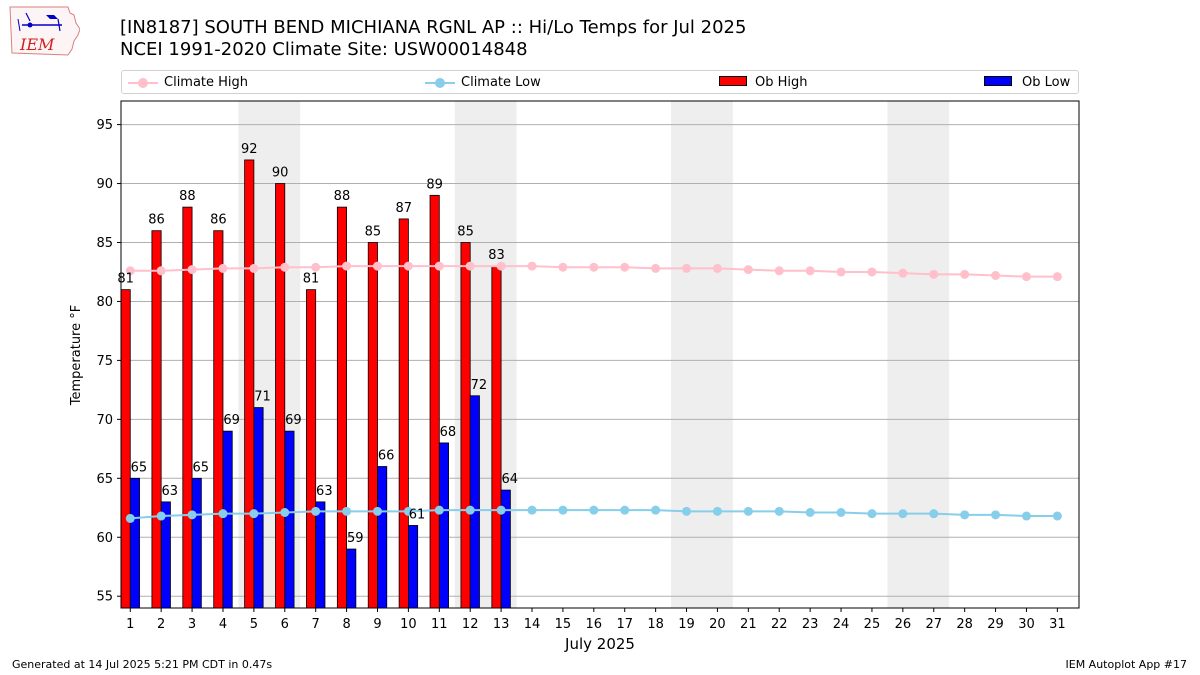  What do you see at coordinates (563, 624) in the screenshot?
I see `x-tick-label: 15` at bounding box center [563, 624].